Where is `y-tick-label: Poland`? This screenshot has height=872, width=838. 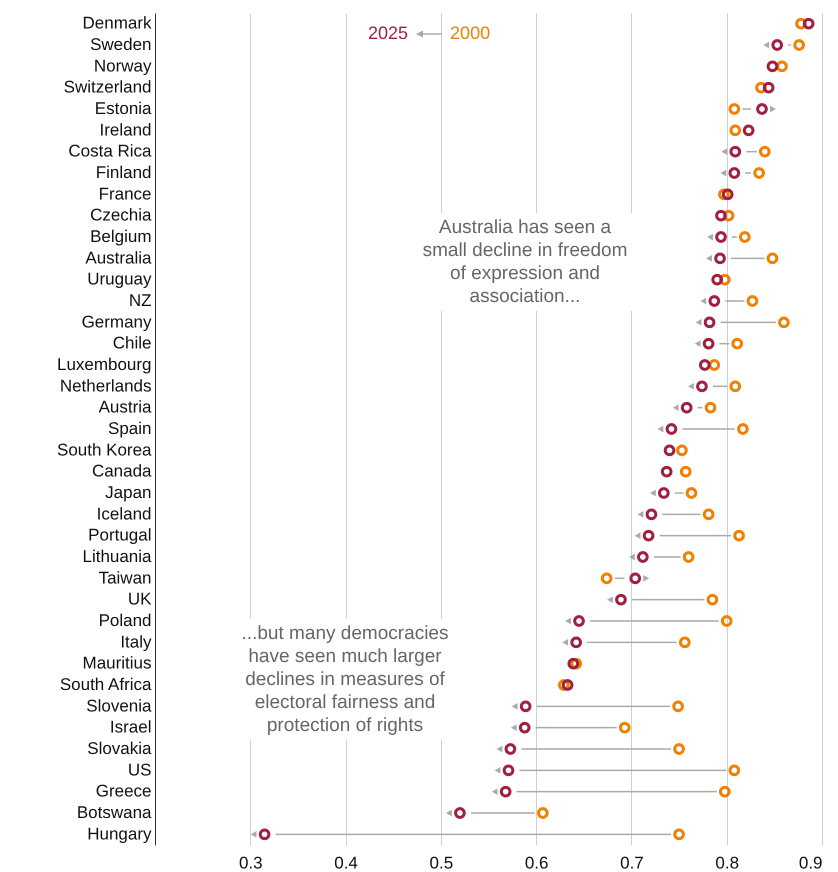
y-tick-label: Poland is located at coordinates (125, 620).